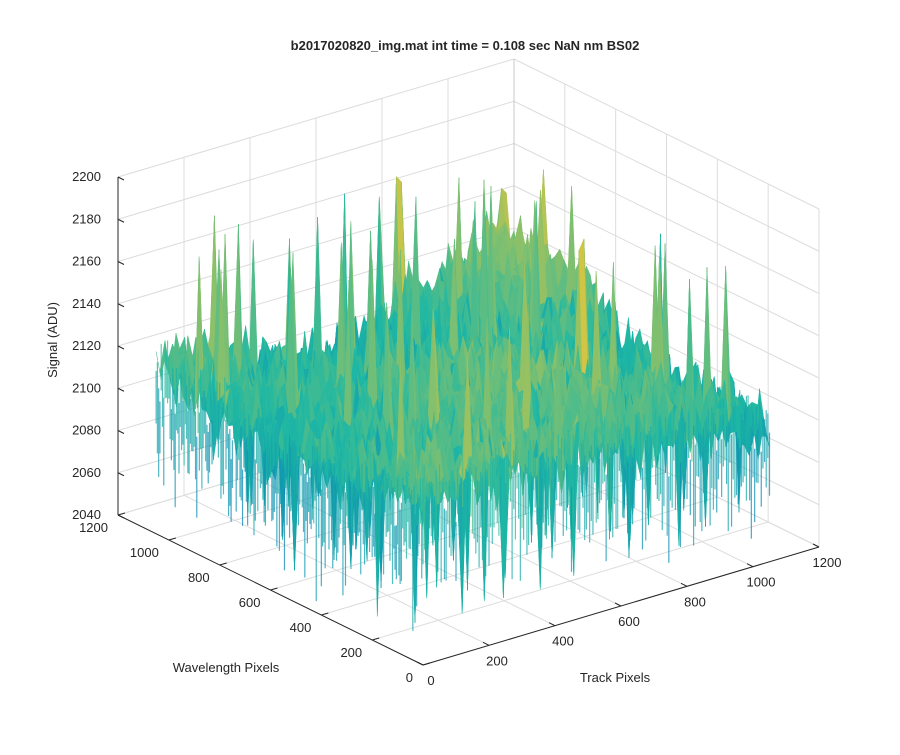 This screenshot has width=900, height=755. Describe the element at coordinates (570, 581) in the screenshot. I see `floor-gridline` at that location.